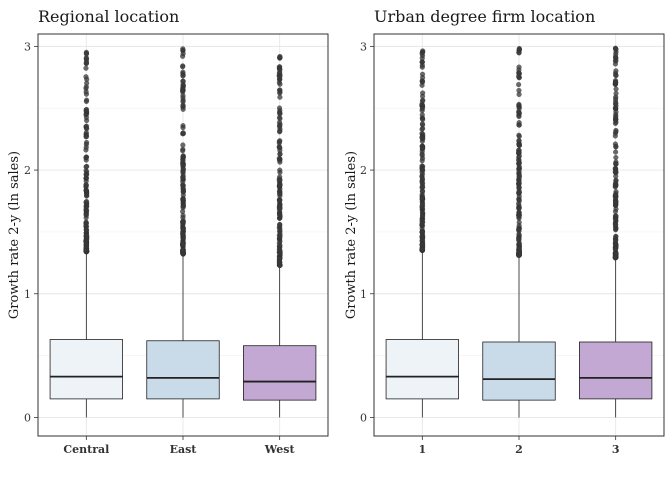 Image resolution: width=672 pixels, height=480 pixels. Describe the element at coordinates (280, 235) in the screenshot. I see `box-West` at that location.